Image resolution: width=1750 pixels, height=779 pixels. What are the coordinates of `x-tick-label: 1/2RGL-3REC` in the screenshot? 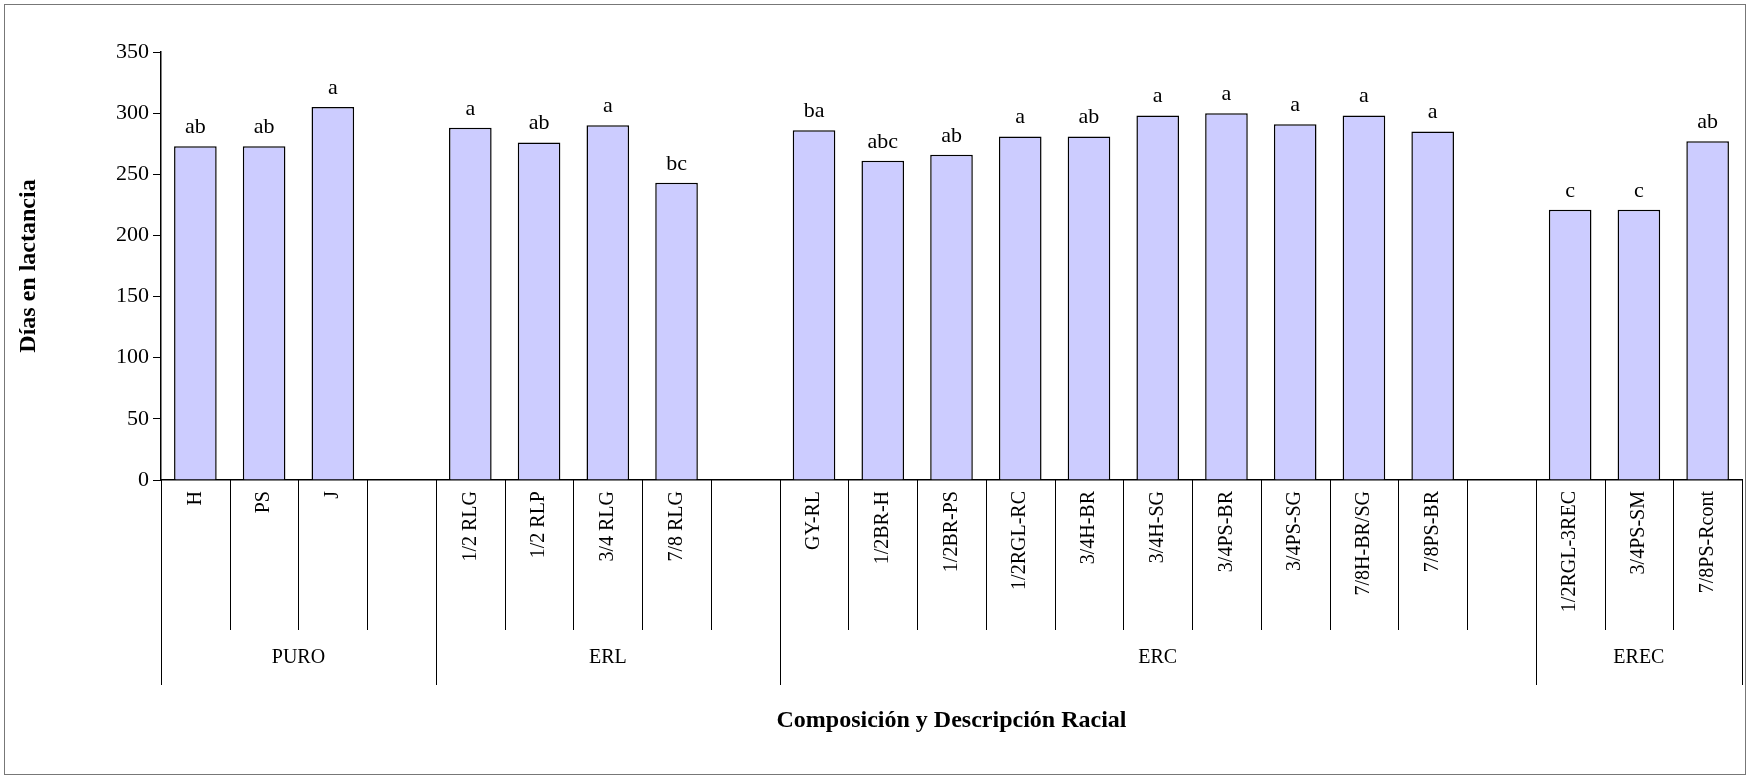 It's located at (1568, 552).